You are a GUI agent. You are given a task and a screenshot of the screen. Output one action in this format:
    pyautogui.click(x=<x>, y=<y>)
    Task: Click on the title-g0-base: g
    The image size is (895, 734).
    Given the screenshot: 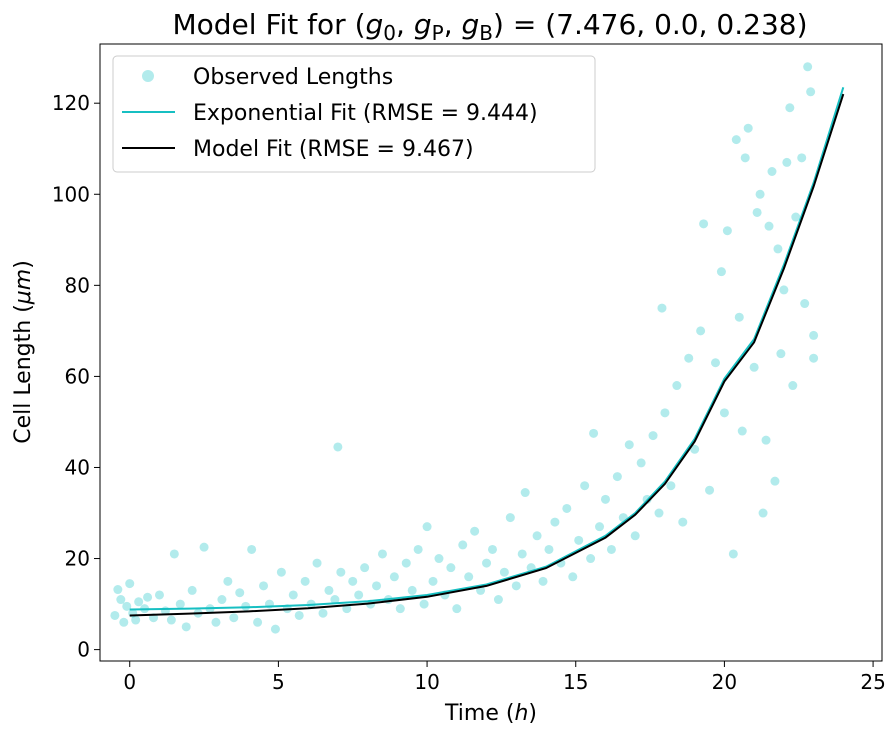 What is the action you would take?
    pyautogui.click(x=375, y=24)
    